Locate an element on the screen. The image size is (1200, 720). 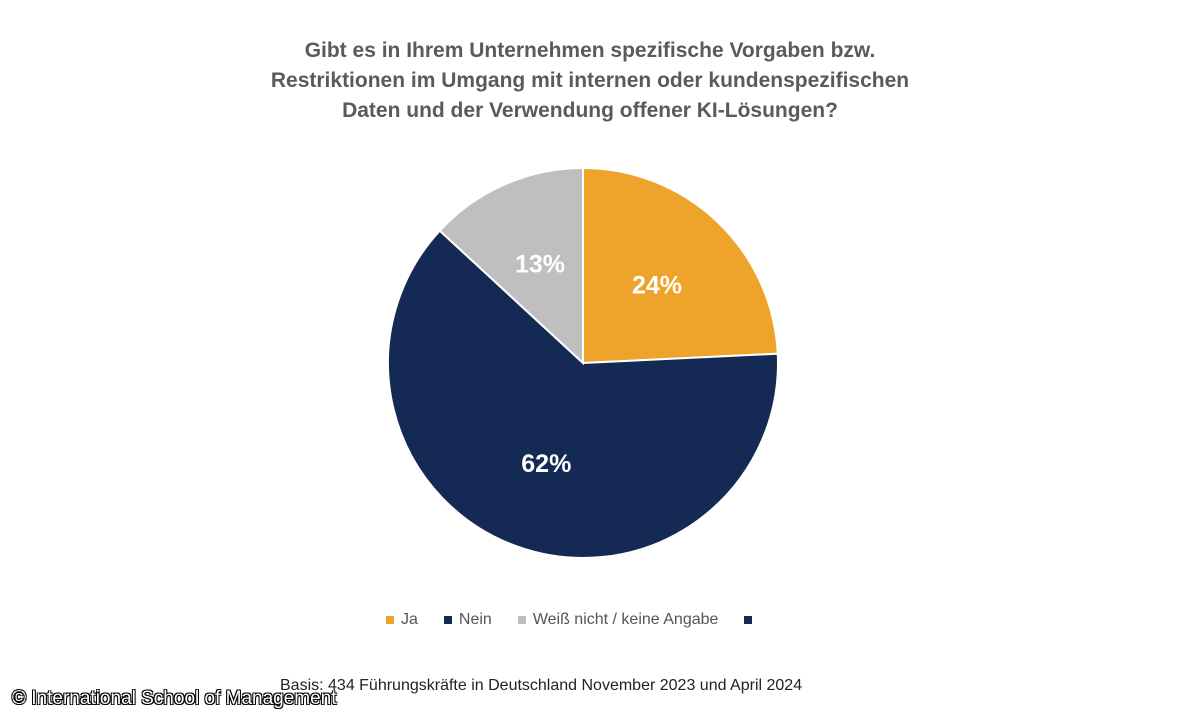
pie-slice-ja is located at coordinates (680, 265).